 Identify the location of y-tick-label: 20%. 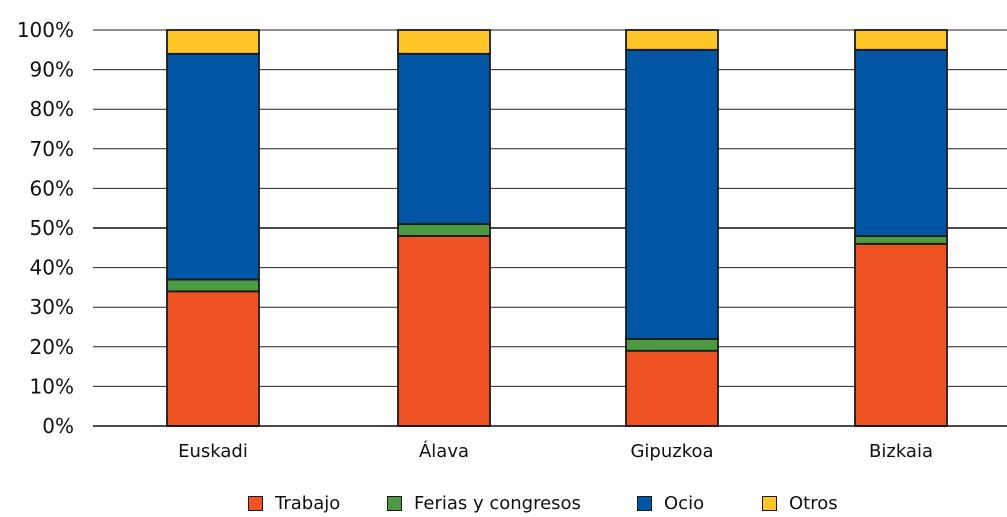
(52, 347).